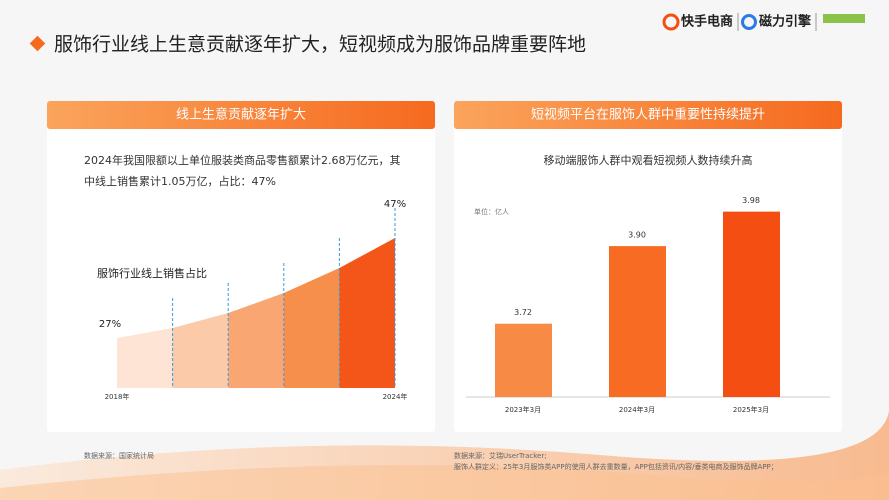  What do you see at coordinates (648, 160) in the screenshot?
I see `chart-heading: 移动端服饰人群中观看短视频人数持续升高` at bounding box center [648, 160].